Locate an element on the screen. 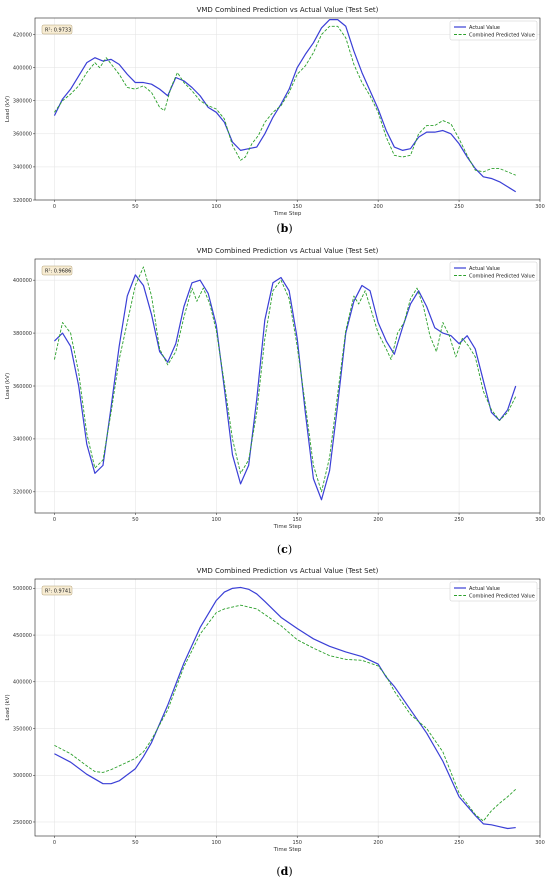  r2-annotation: R²: 0.9686 is located at coordinates (58, 272).